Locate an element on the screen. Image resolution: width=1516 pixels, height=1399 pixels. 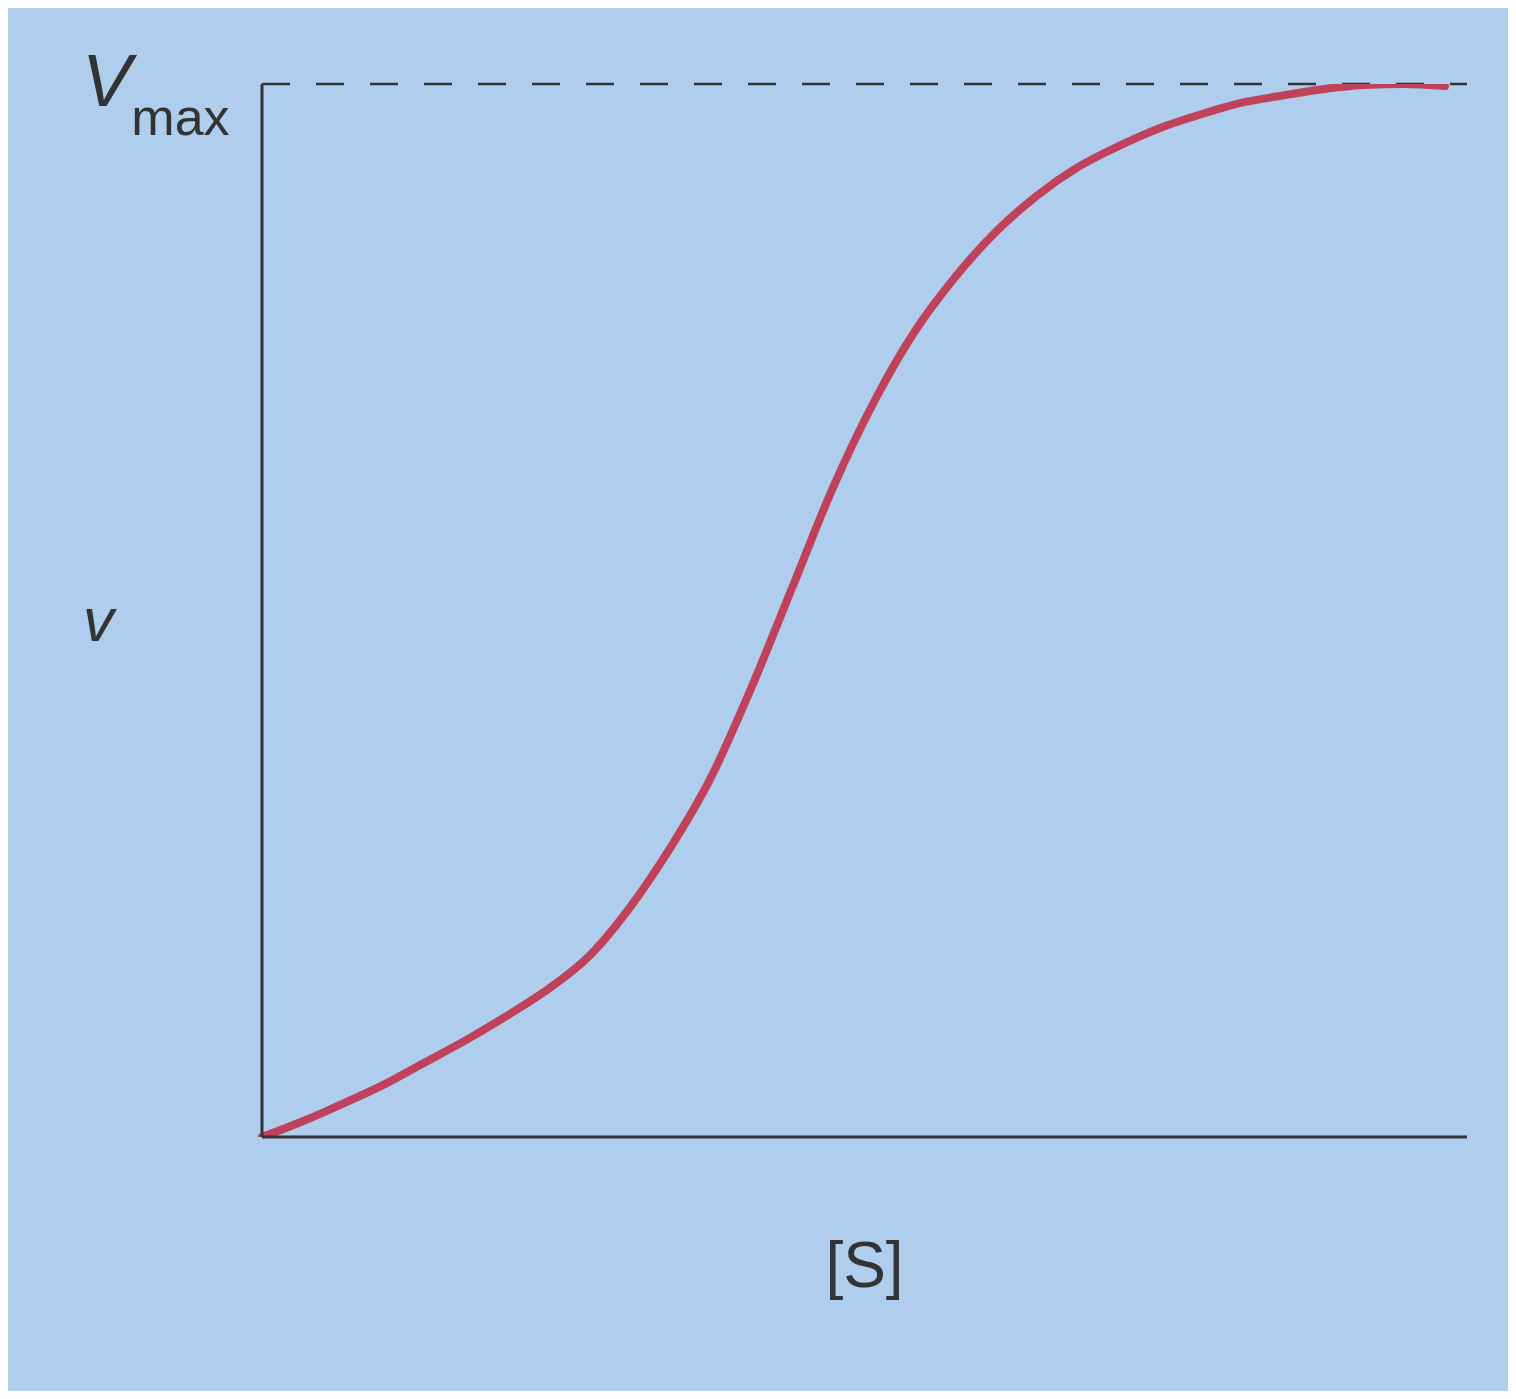
y-axis-title: v is located at coordinates (100, 619).